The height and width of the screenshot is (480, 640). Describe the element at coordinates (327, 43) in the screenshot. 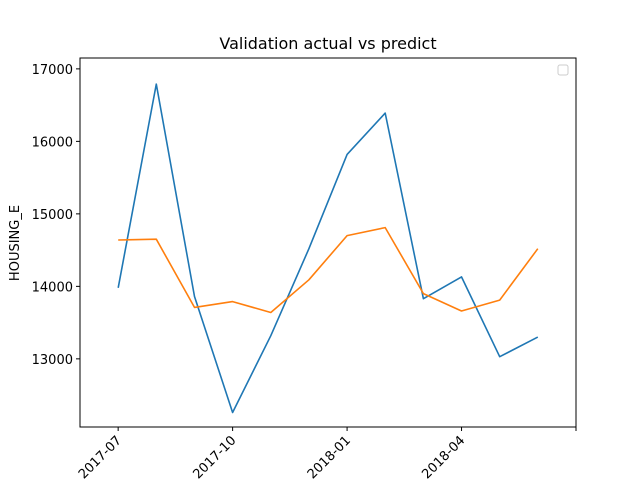

I see `chart-title: Validation actual vs predict` at that location.